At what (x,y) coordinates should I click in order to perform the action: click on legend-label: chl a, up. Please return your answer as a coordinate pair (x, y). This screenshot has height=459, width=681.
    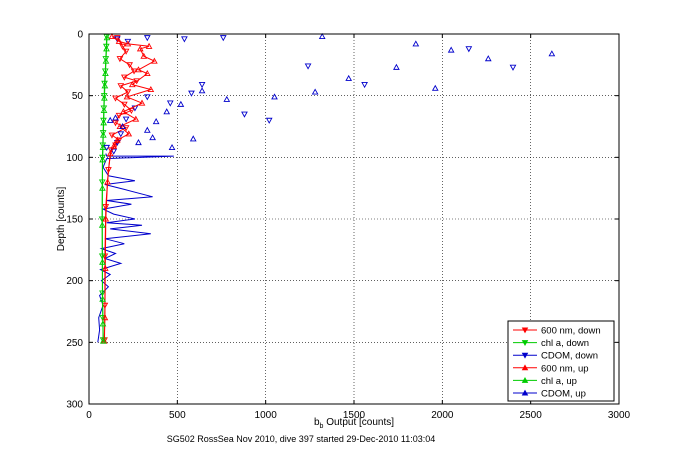
    Looking at the image, I should click on (559, 381).